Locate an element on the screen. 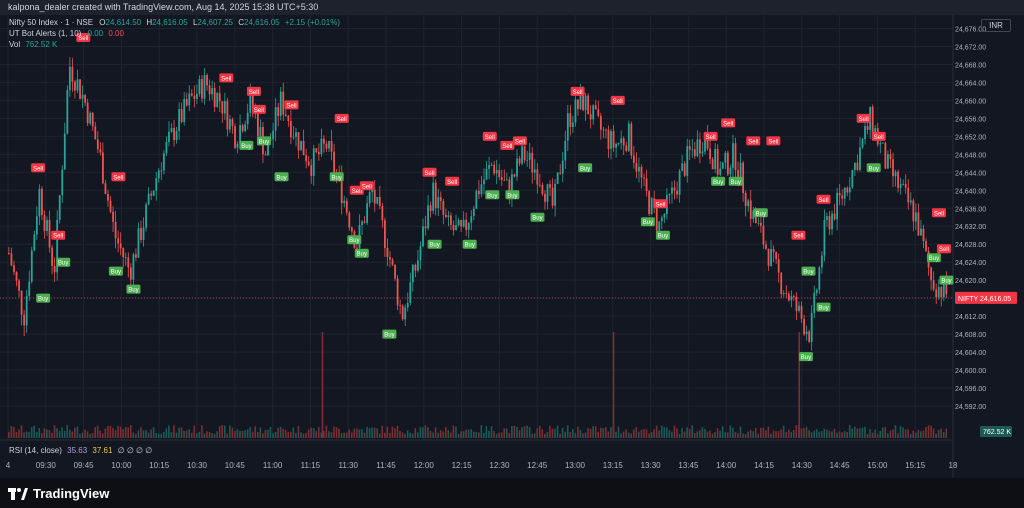 This screenshot has height=508, width=1024. tradingview-logo: TradingView is located at coordinates (58, 493).